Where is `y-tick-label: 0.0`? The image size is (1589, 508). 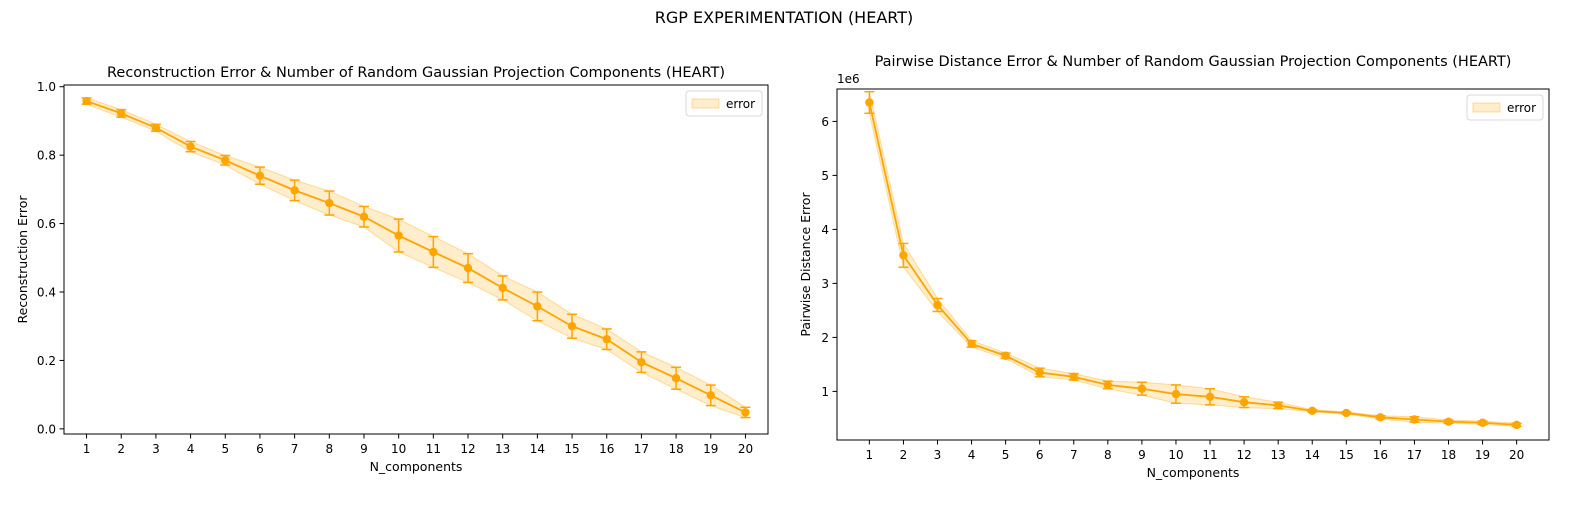
y-tick-label: 0.0 is located at coordinates (46, 429).